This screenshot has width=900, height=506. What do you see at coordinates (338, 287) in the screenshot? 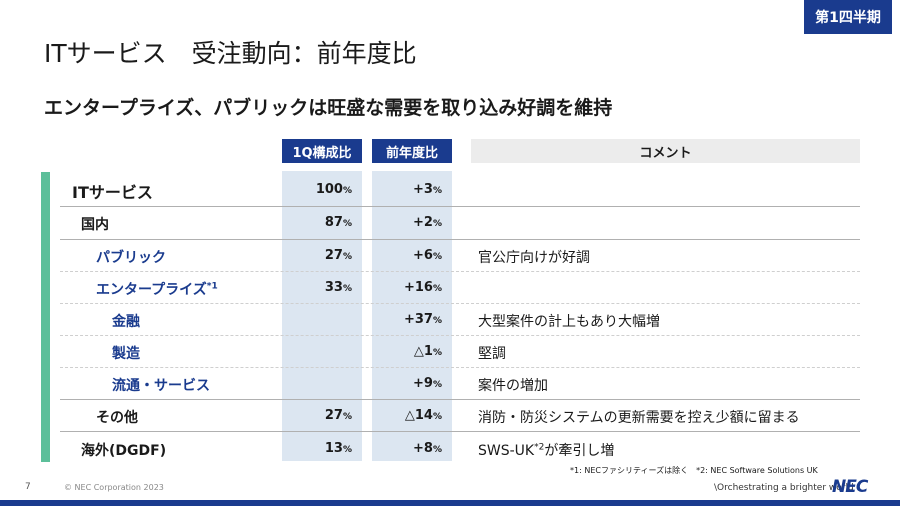
I see `share-value: 33%` at bounding box center [338, 287].